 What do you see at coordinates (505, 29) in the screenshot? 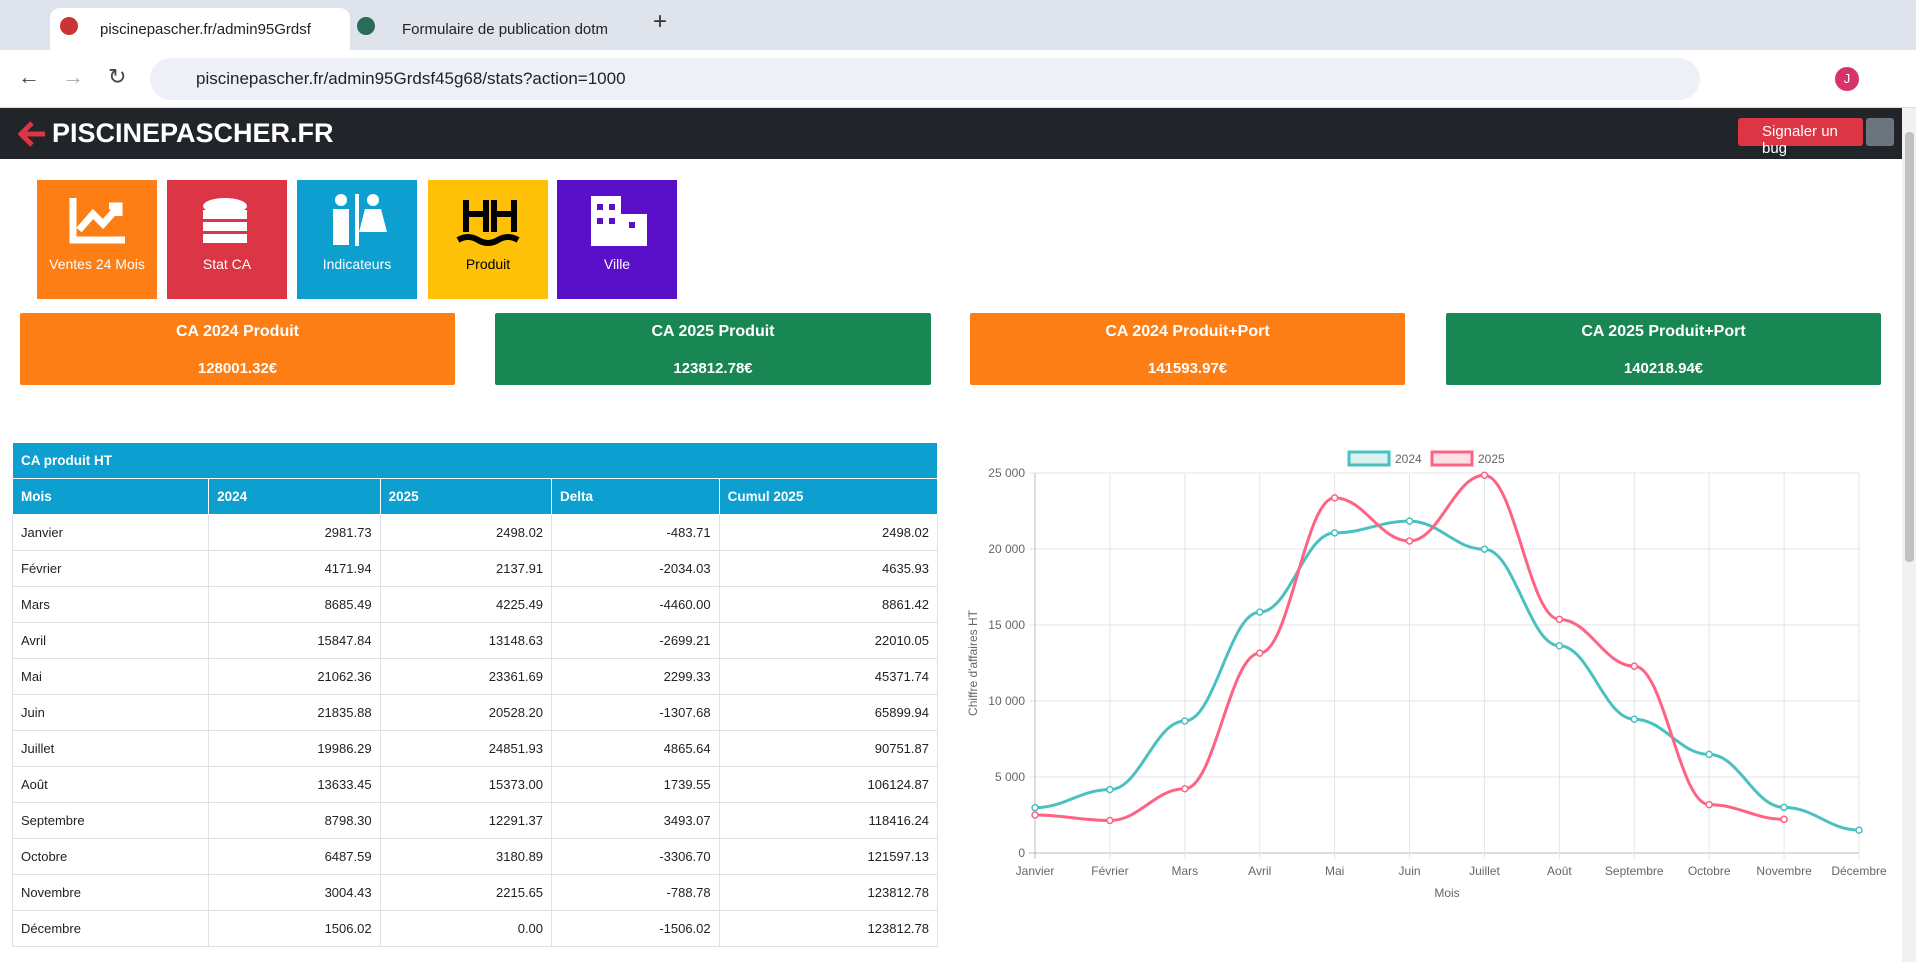
I see `tab-title: Formulaire de publication dotm` at bounding box center [505, 29].